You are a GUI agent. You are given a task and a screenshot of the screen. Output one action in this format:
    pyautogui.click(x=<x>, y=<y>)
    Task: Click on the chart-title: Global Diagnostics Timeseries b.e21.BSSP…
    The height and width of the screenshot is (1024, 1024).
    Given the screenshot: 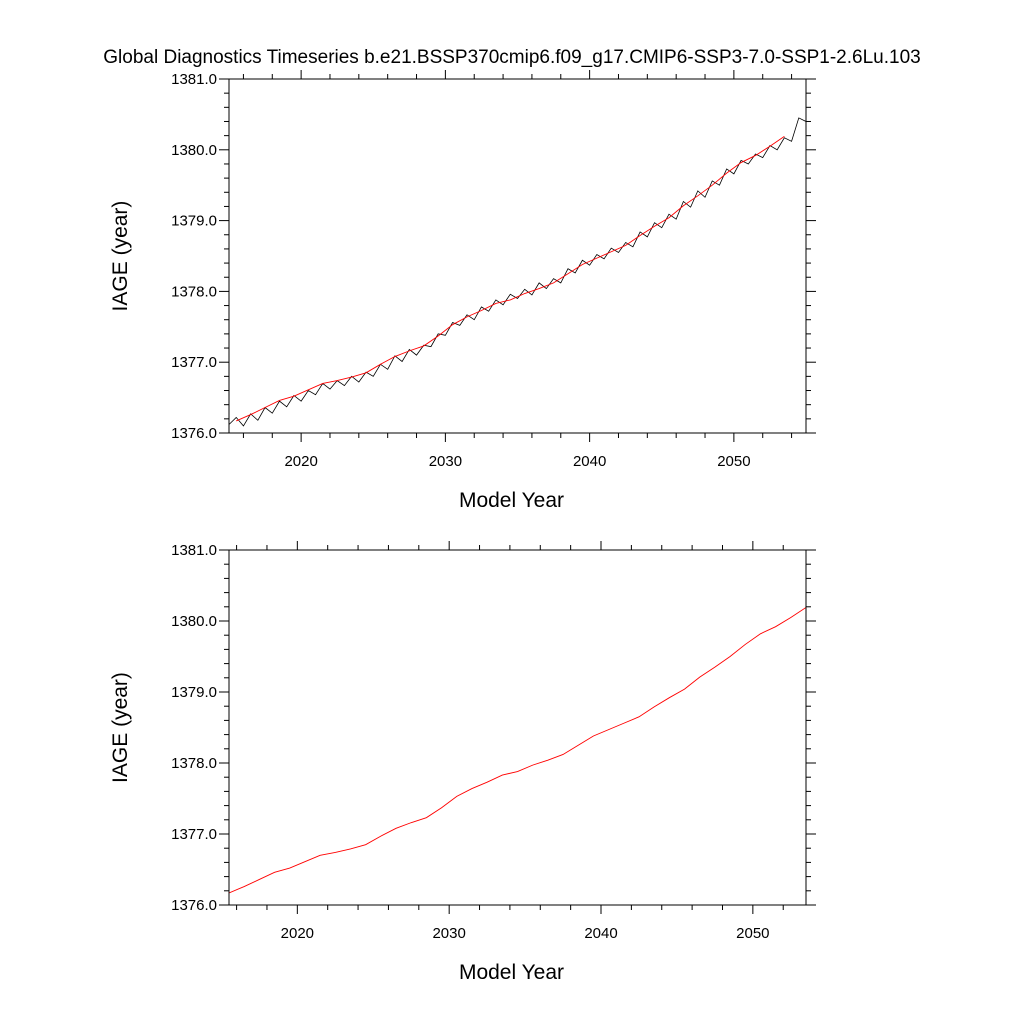 What is the action you would take?
    pyautogui.click(x=511, y=57)
    